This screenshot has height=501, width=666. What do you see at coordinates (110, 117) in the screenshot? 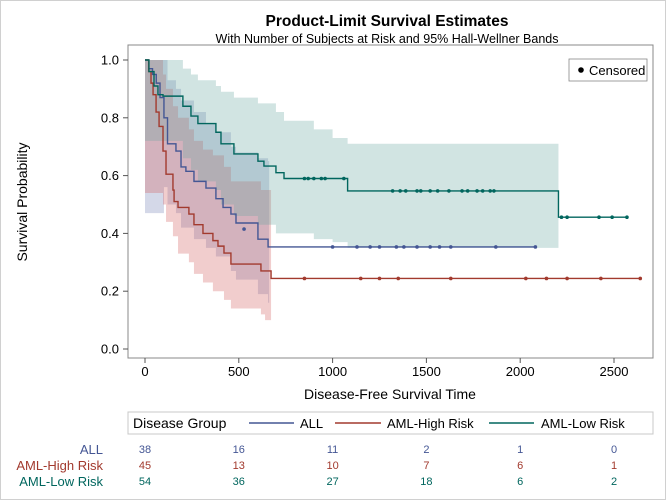
I see `y-tick-label: 0.8` at bounding box center [110, 117].